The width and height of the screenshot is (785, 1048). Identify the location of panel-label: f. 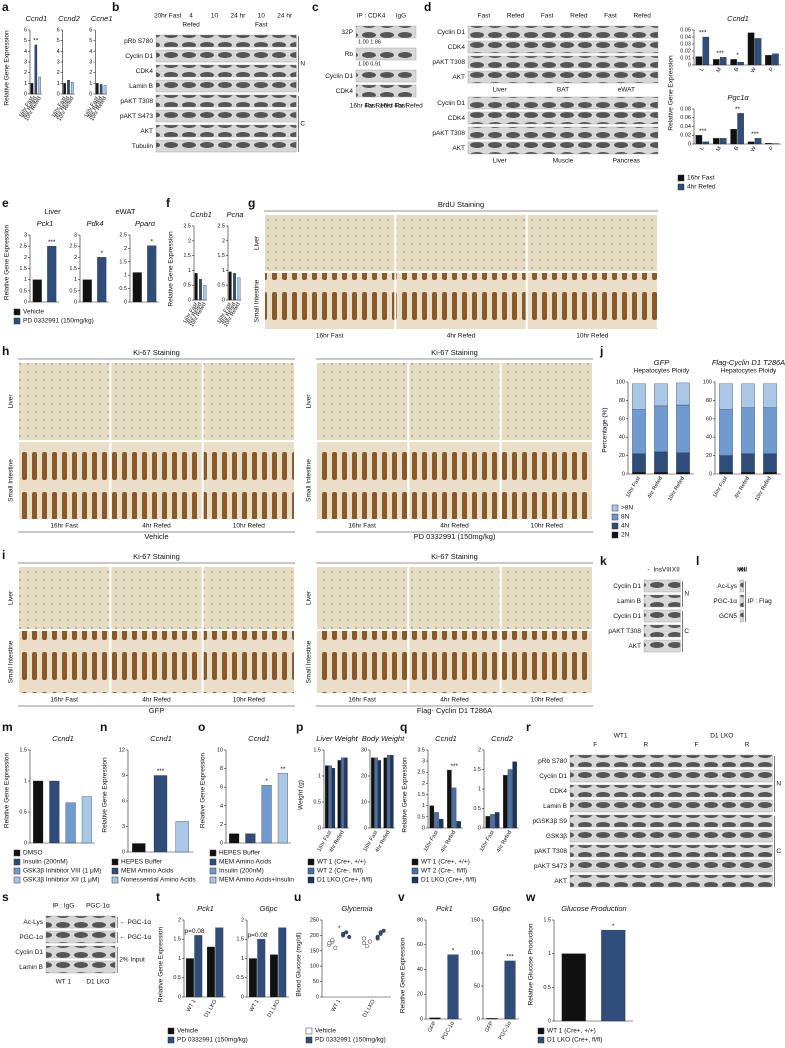
(168, 203).